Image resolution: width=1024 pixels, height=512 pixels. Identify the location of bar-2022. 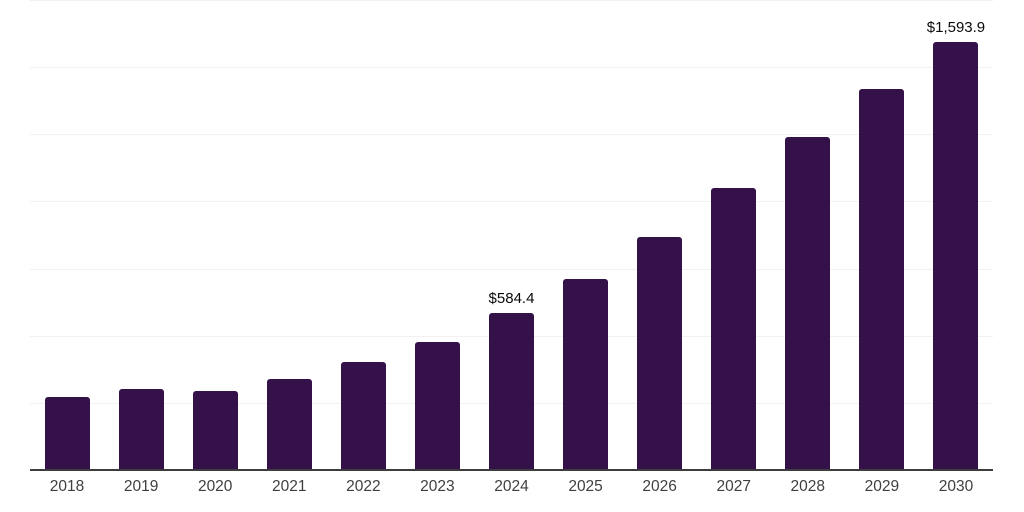
(363, 416).